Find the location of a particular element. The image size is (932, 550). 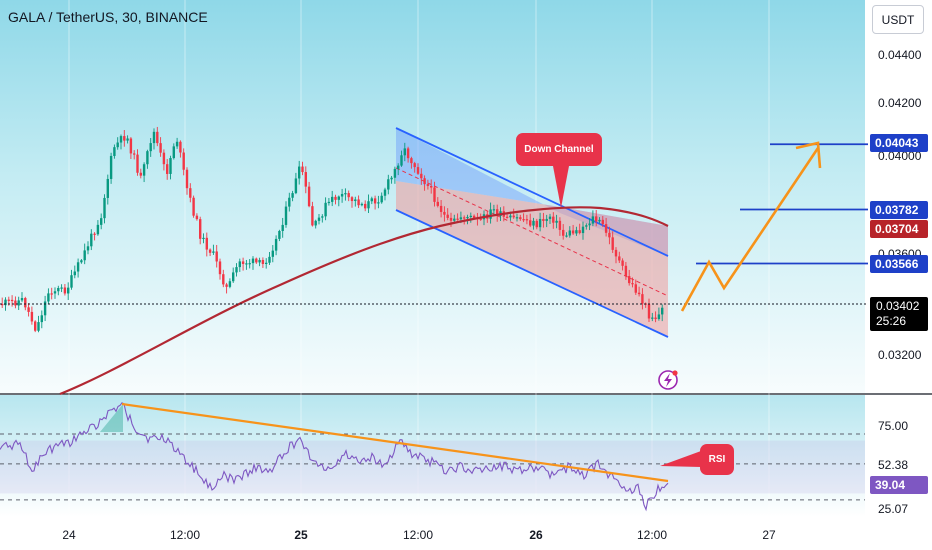

channel-lower-line is located at coordinates (532, 273).